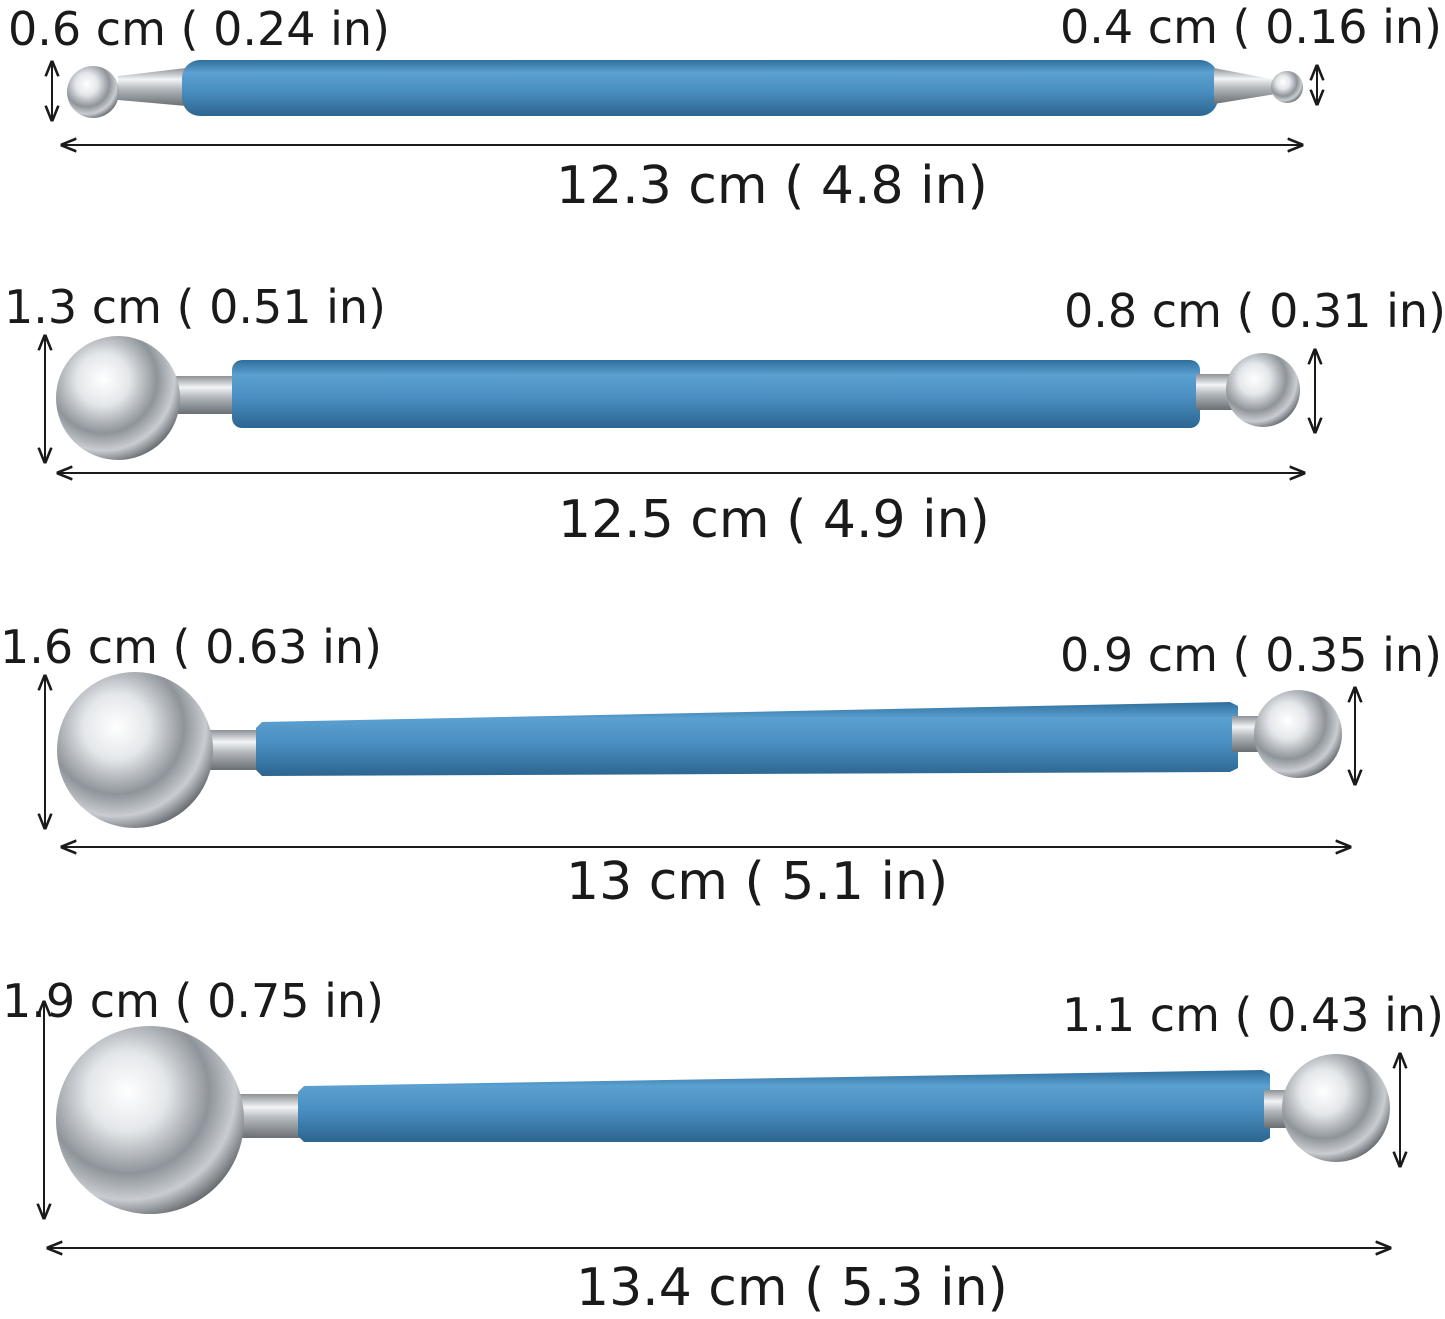  Describe the element at coordinates (747, 739) in the screenshot. I see `tool-3-handle` at that location.